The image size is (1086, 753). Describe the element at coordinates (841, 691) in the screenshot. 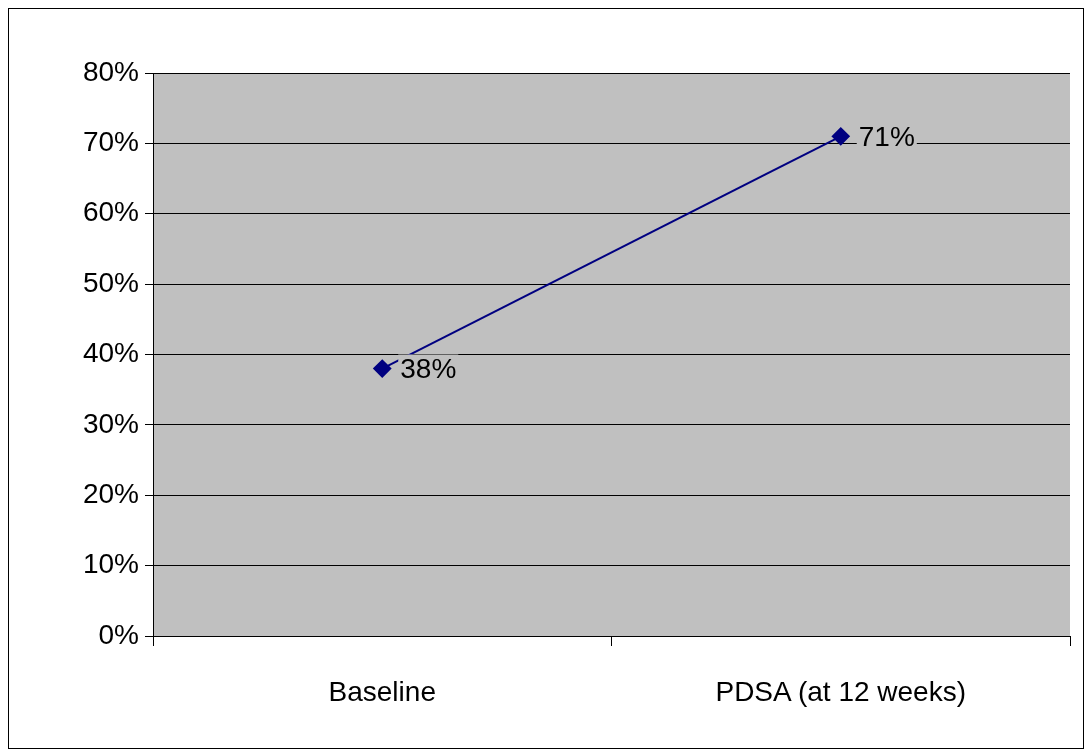

I see `x-tick-label: PDSA (at 12 weeks)` at that location.